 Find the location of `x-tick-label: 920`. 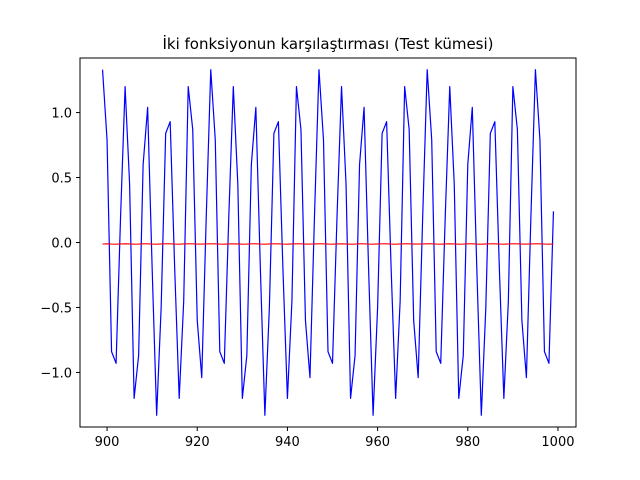

x-tick-label: 920 is located at coordinates (197, 442).